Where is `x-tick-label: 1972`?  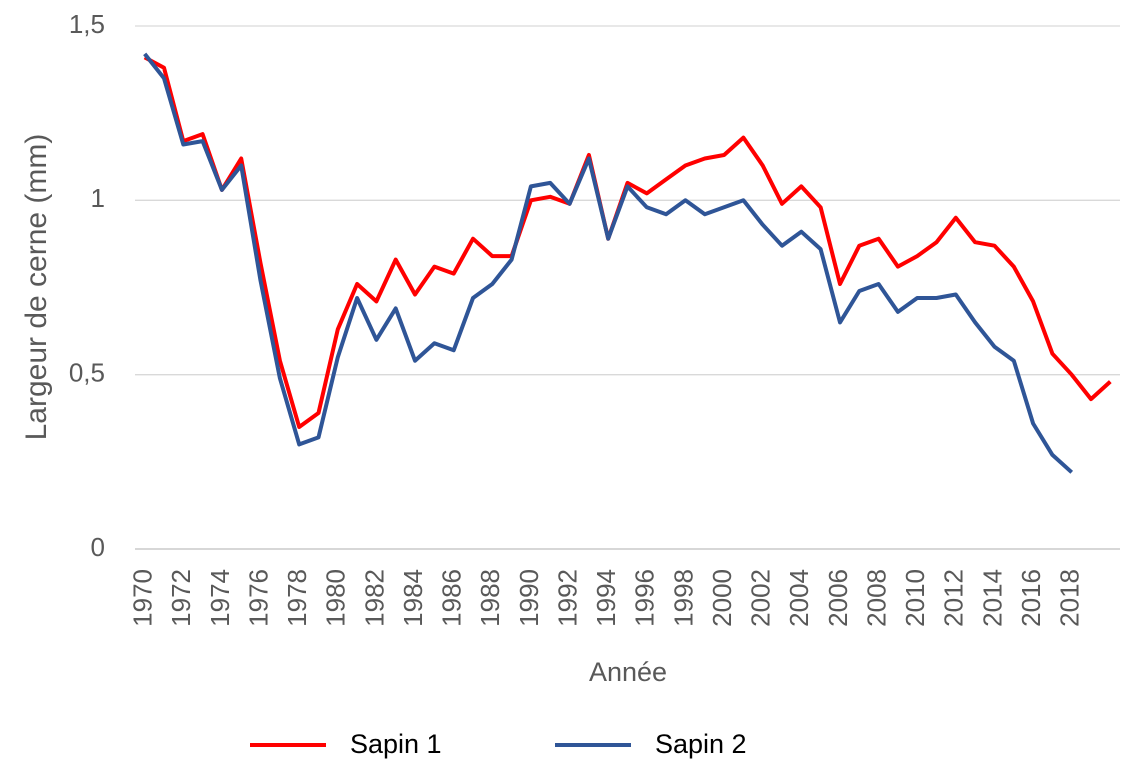
x-tick-label: 1972 is located at coordinates (181, 598).